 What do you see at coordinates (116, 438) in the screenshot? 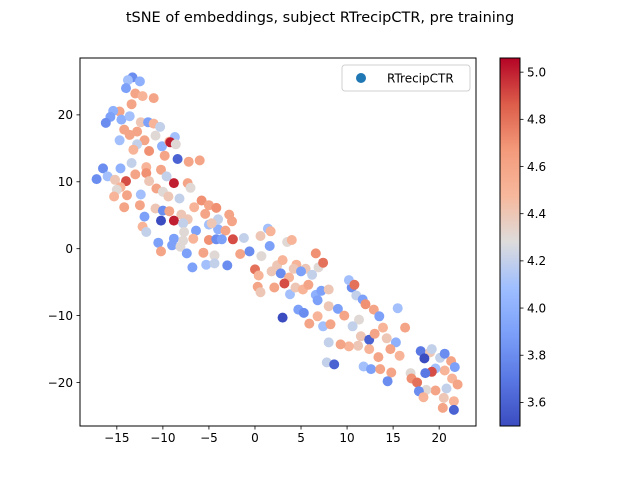
I see `x-tick-label: −15` at bounding box center [116, 438].